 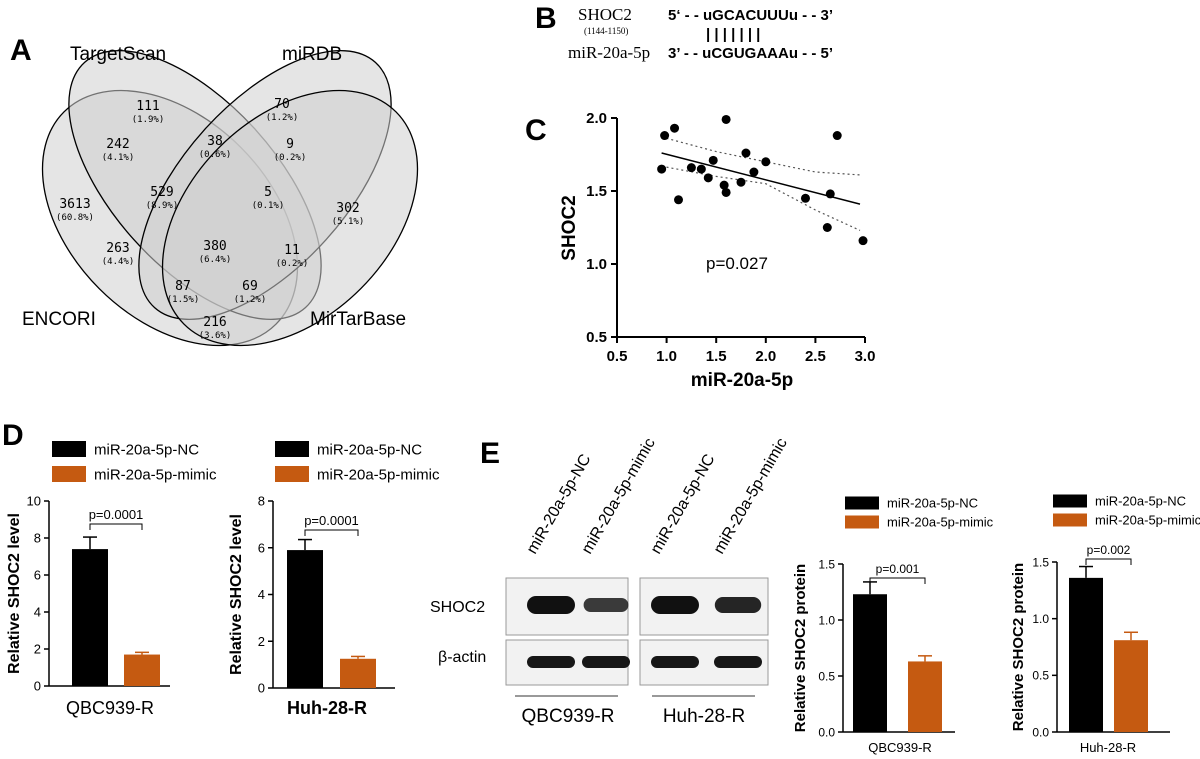 What do you see at coordinates (290, 218) in the screenshot?
I see `venn-ellipse-mirtarbase` at bounding box center [290, 218].